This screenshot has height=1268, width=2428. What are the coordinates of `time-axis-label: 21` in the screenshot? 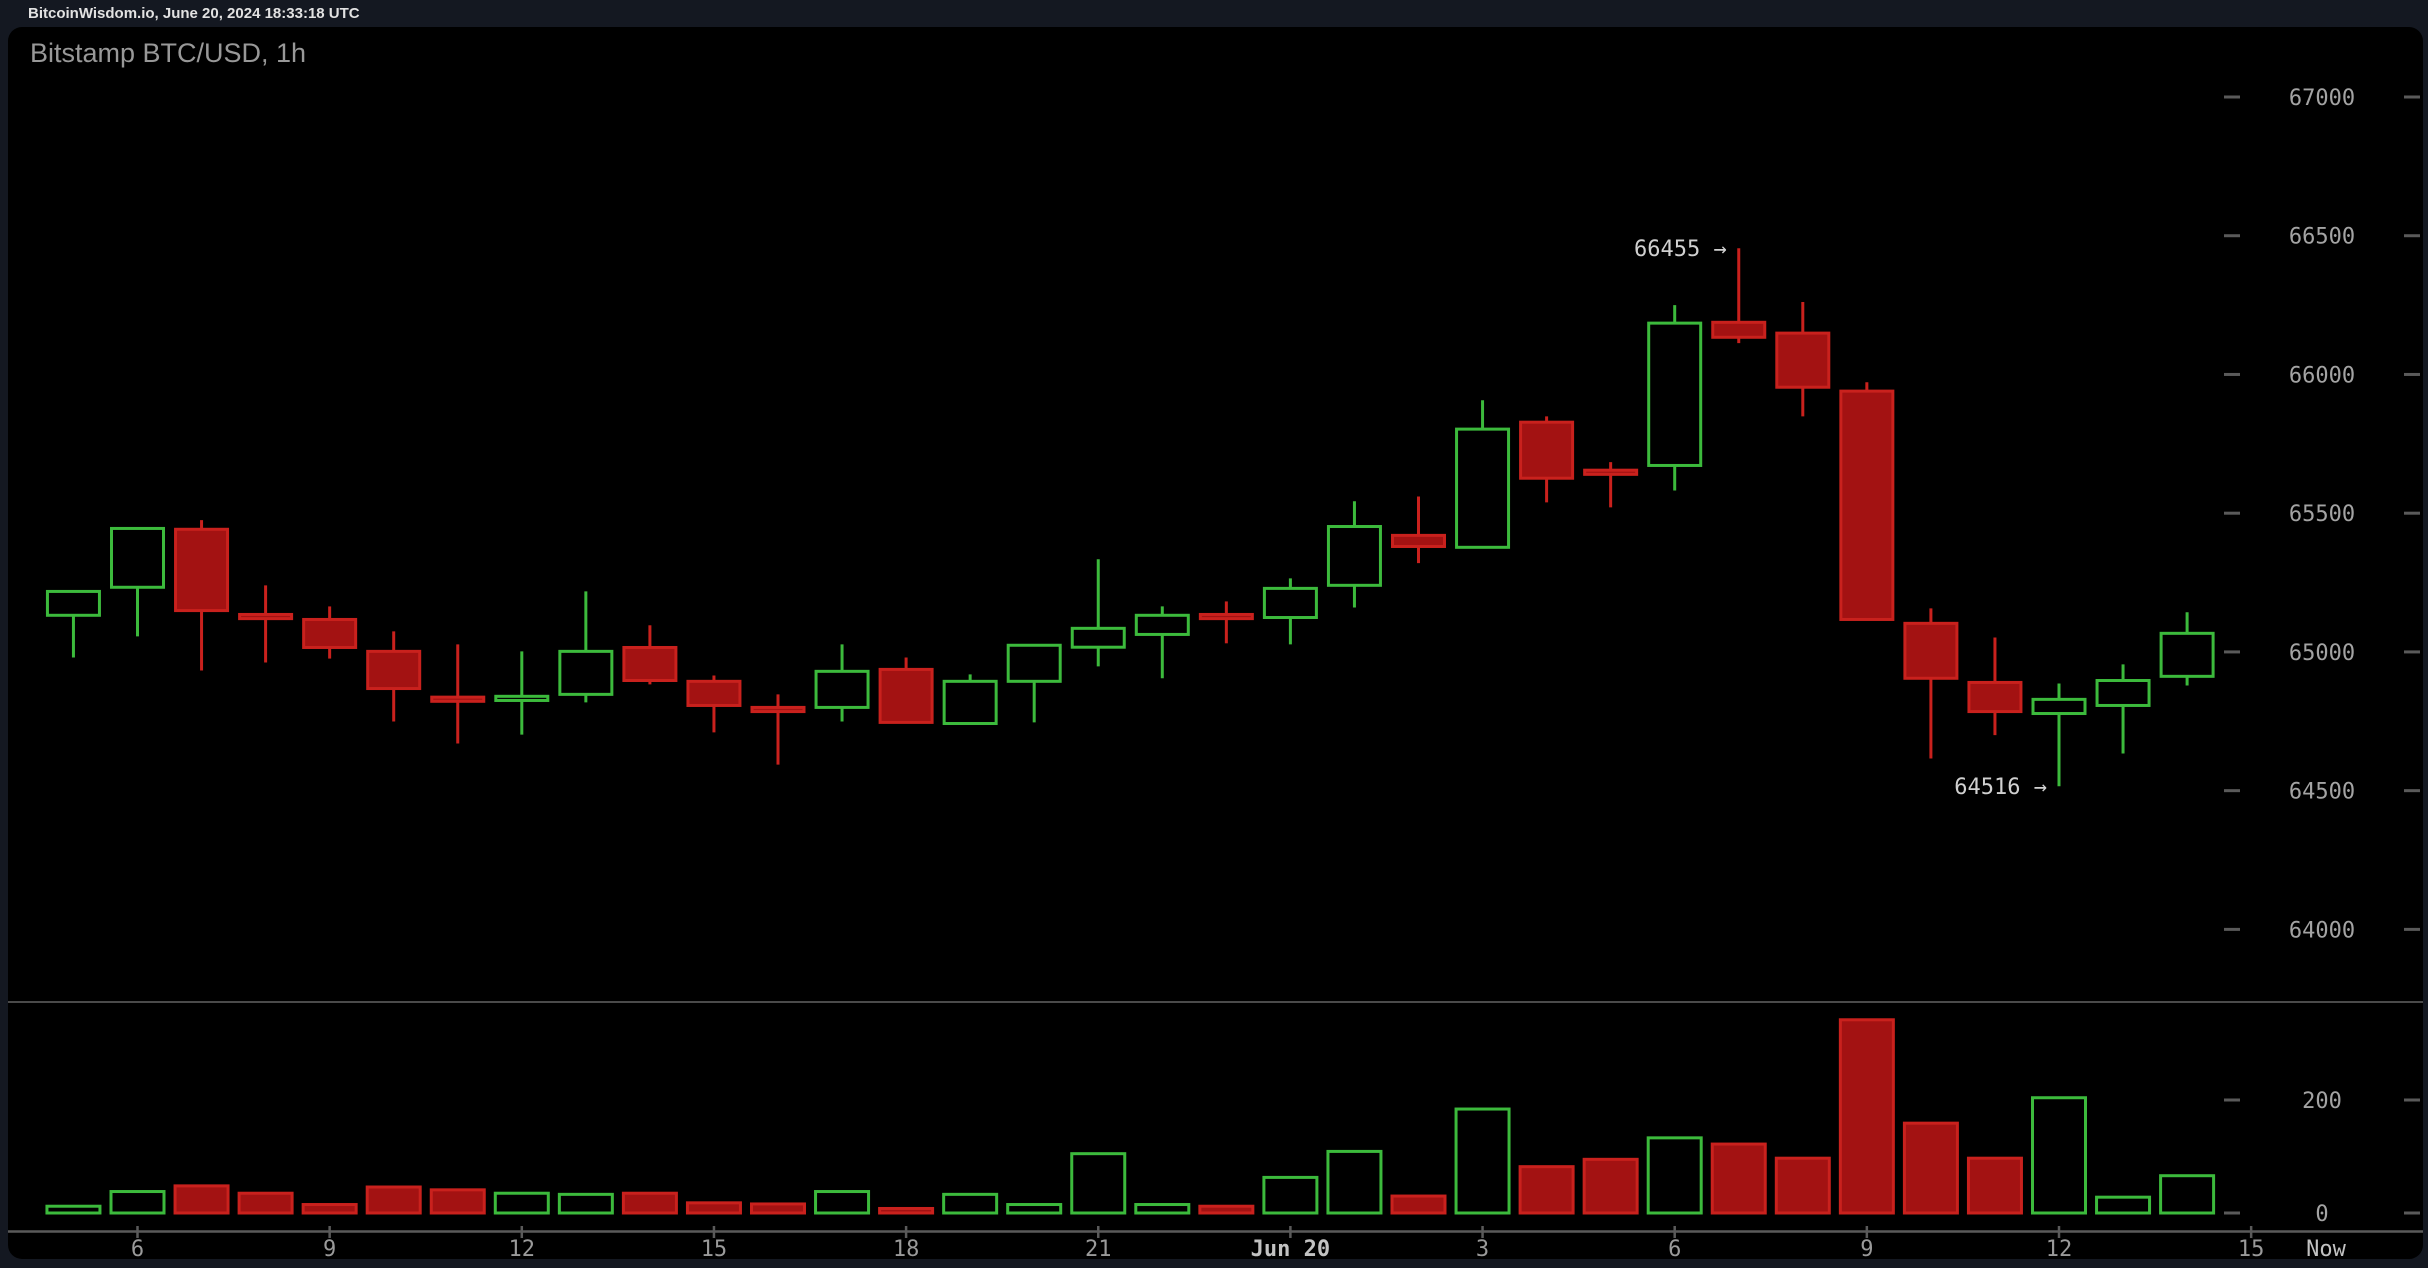 It's located at (1098, 1249).